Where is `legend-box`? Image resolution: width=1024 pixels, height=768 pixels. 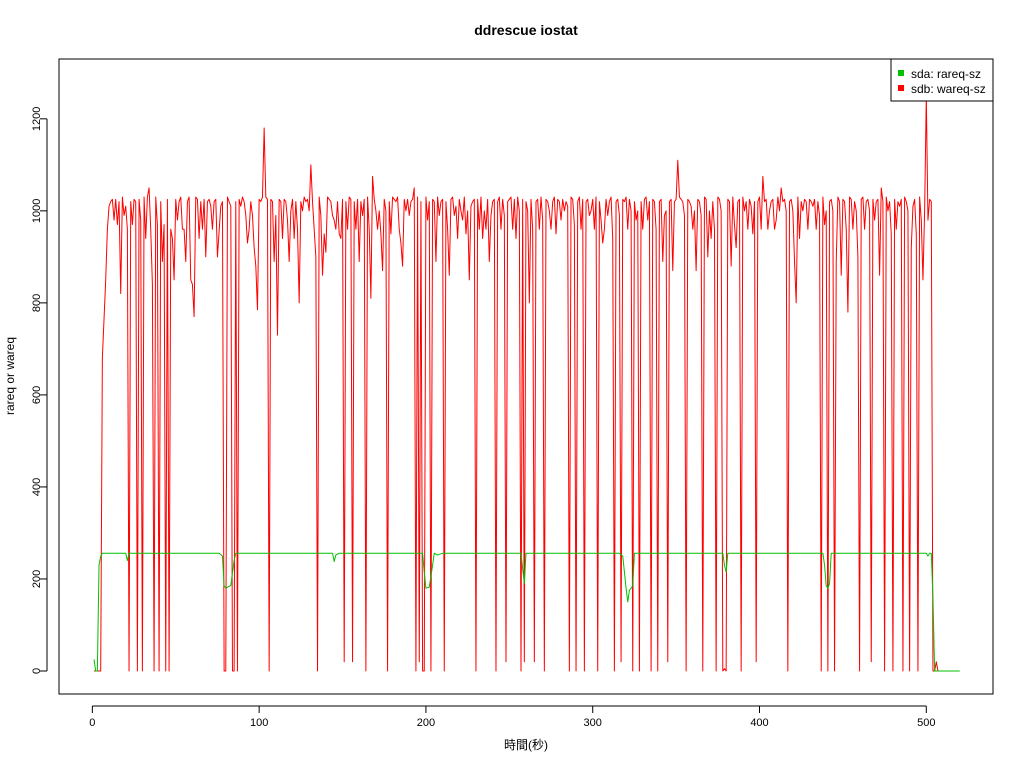
legend-box is located at coordinates (942, 80).